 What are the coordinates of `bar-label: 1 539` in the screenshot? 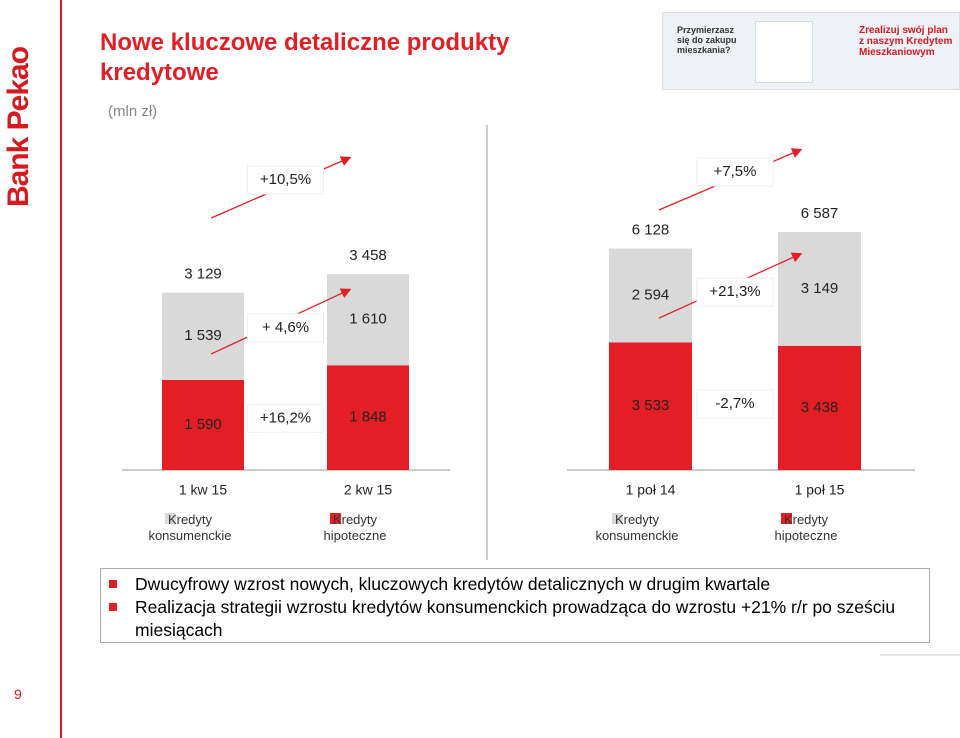 It's located at (203, 335).